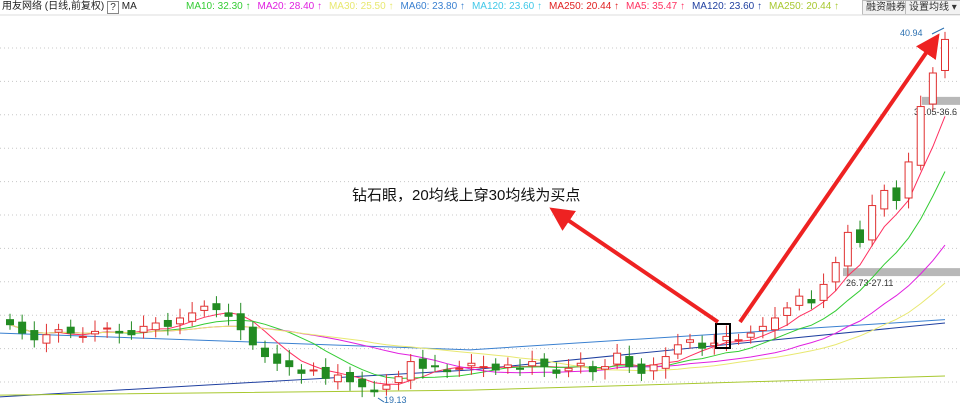  I want to click on high-pointer, so click(938, 31).